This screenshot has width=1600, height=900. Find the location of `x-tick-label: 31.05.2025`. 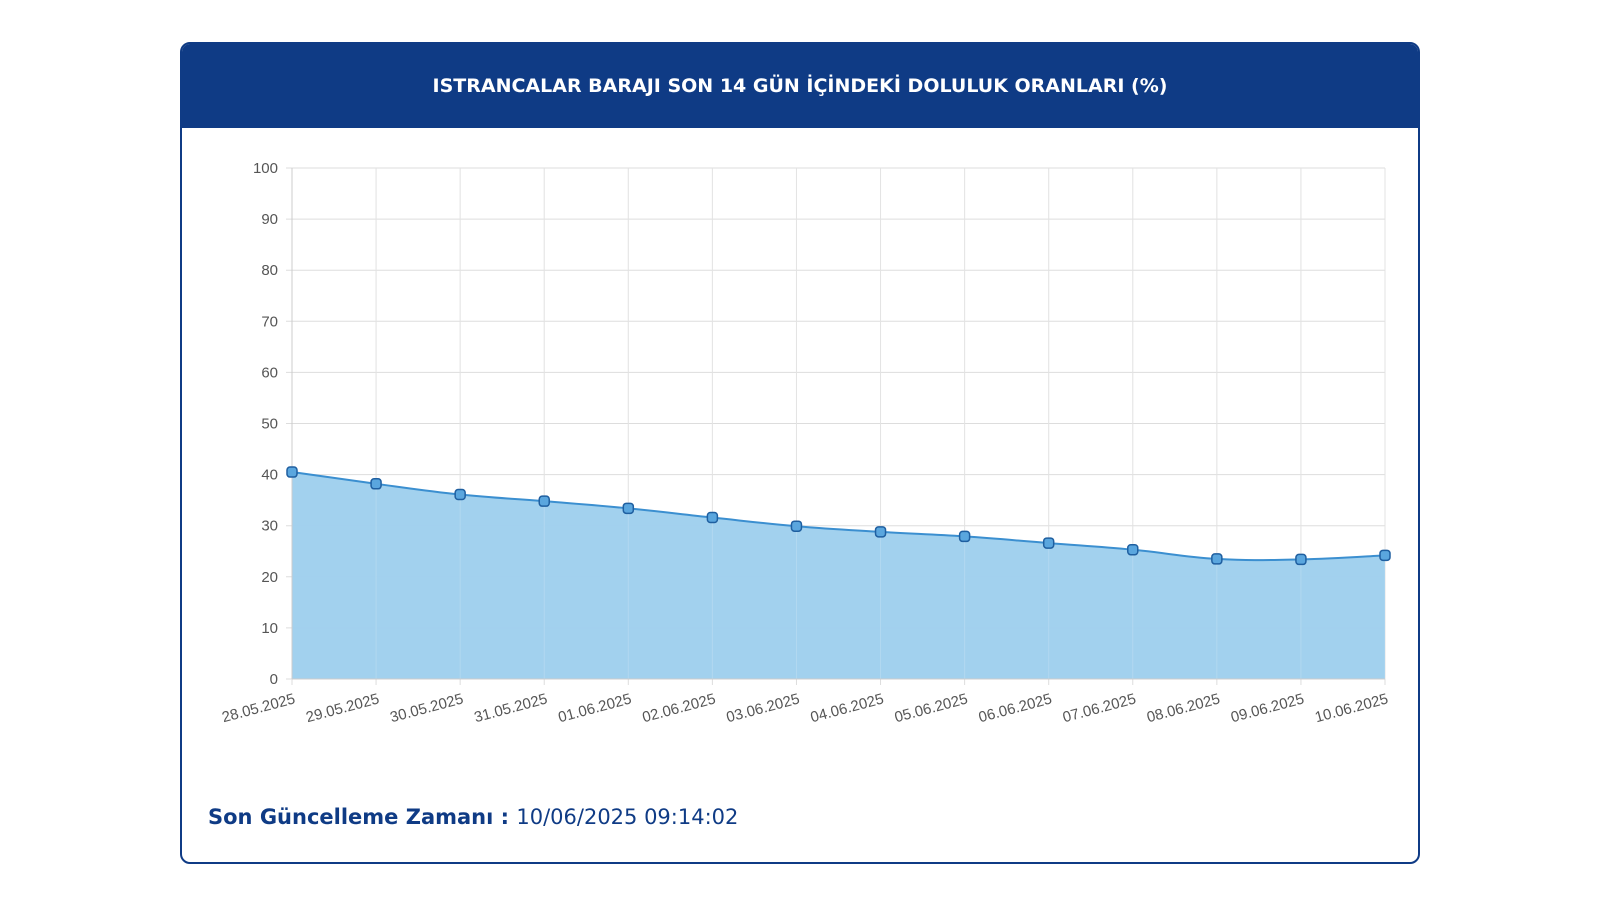

x-tick-label: 31.05.2025 is located at coordinates (510, 708).